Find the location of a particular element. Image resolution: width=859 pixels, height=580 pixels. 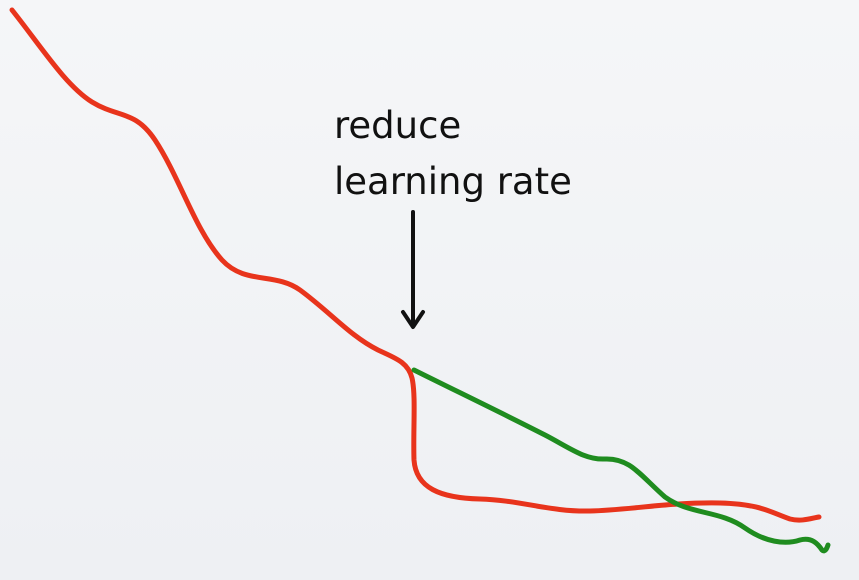

arrow-head-icon is located at coordinates (413, 319).